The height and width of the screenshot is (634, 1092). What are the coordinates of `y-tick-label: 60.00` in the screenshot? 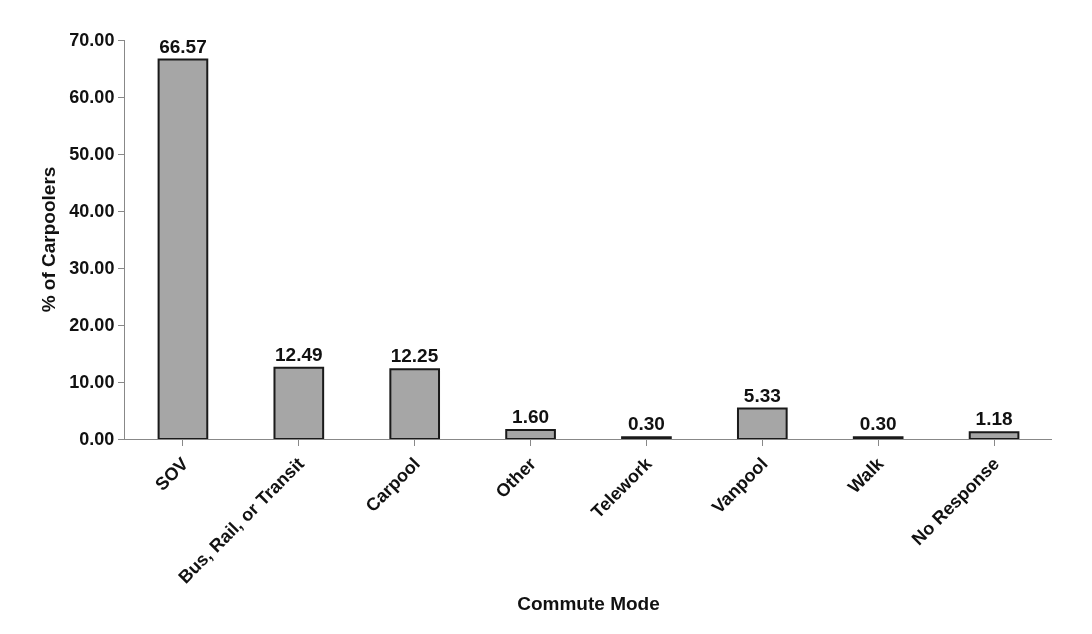 It's located at (92, 97).